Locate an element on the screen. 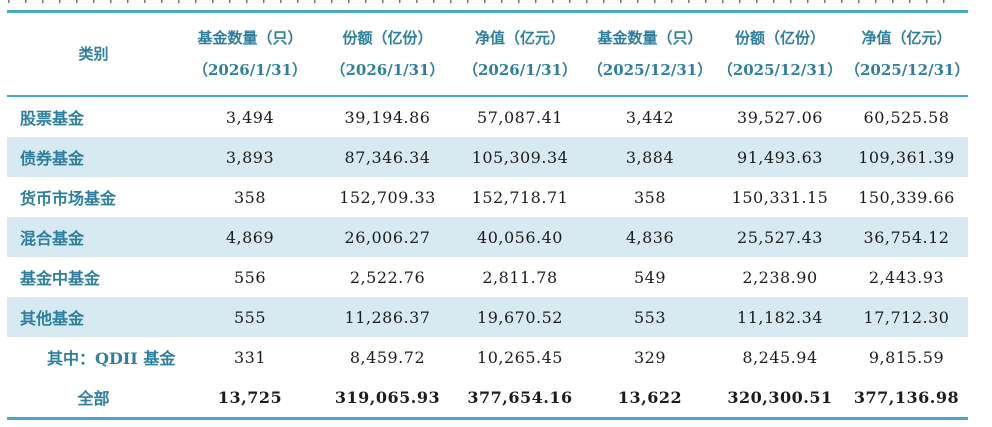 The width and height of the screenshot is (992, 427). value-cell: 13,622 is located at coordinates (650, 397).